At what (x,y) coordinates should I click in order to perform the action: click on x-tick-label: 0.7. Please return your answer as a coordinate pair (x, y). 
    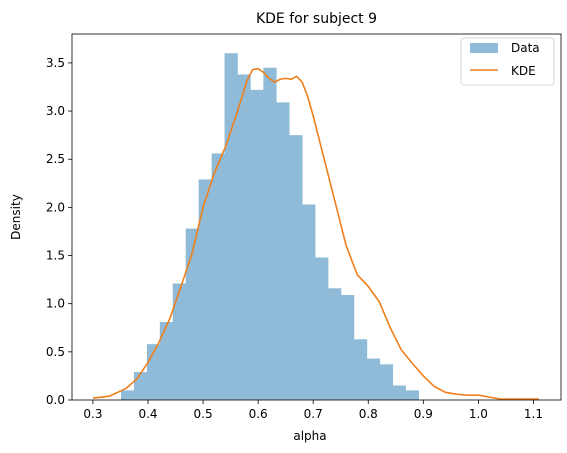
    Looking at the image, I should click on (313, 414).